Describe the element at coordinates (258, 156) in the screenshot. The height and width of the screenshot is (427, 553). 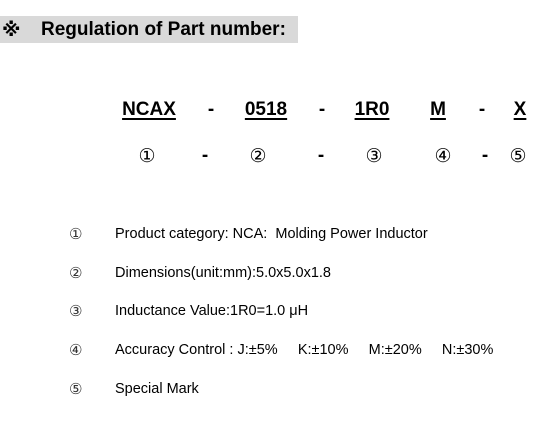
I see `index-dimensions: ②` at that location.